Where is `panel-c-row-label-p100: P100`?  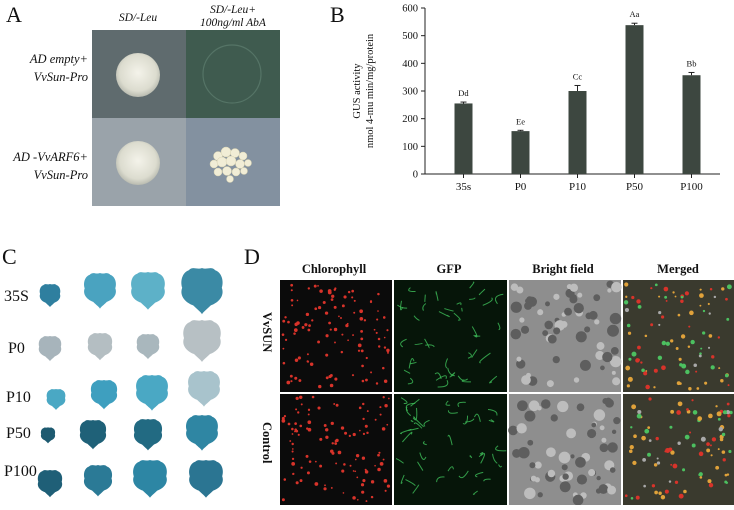
panel-c-row-label-p100: P100 is located at coordinates (20, 471).